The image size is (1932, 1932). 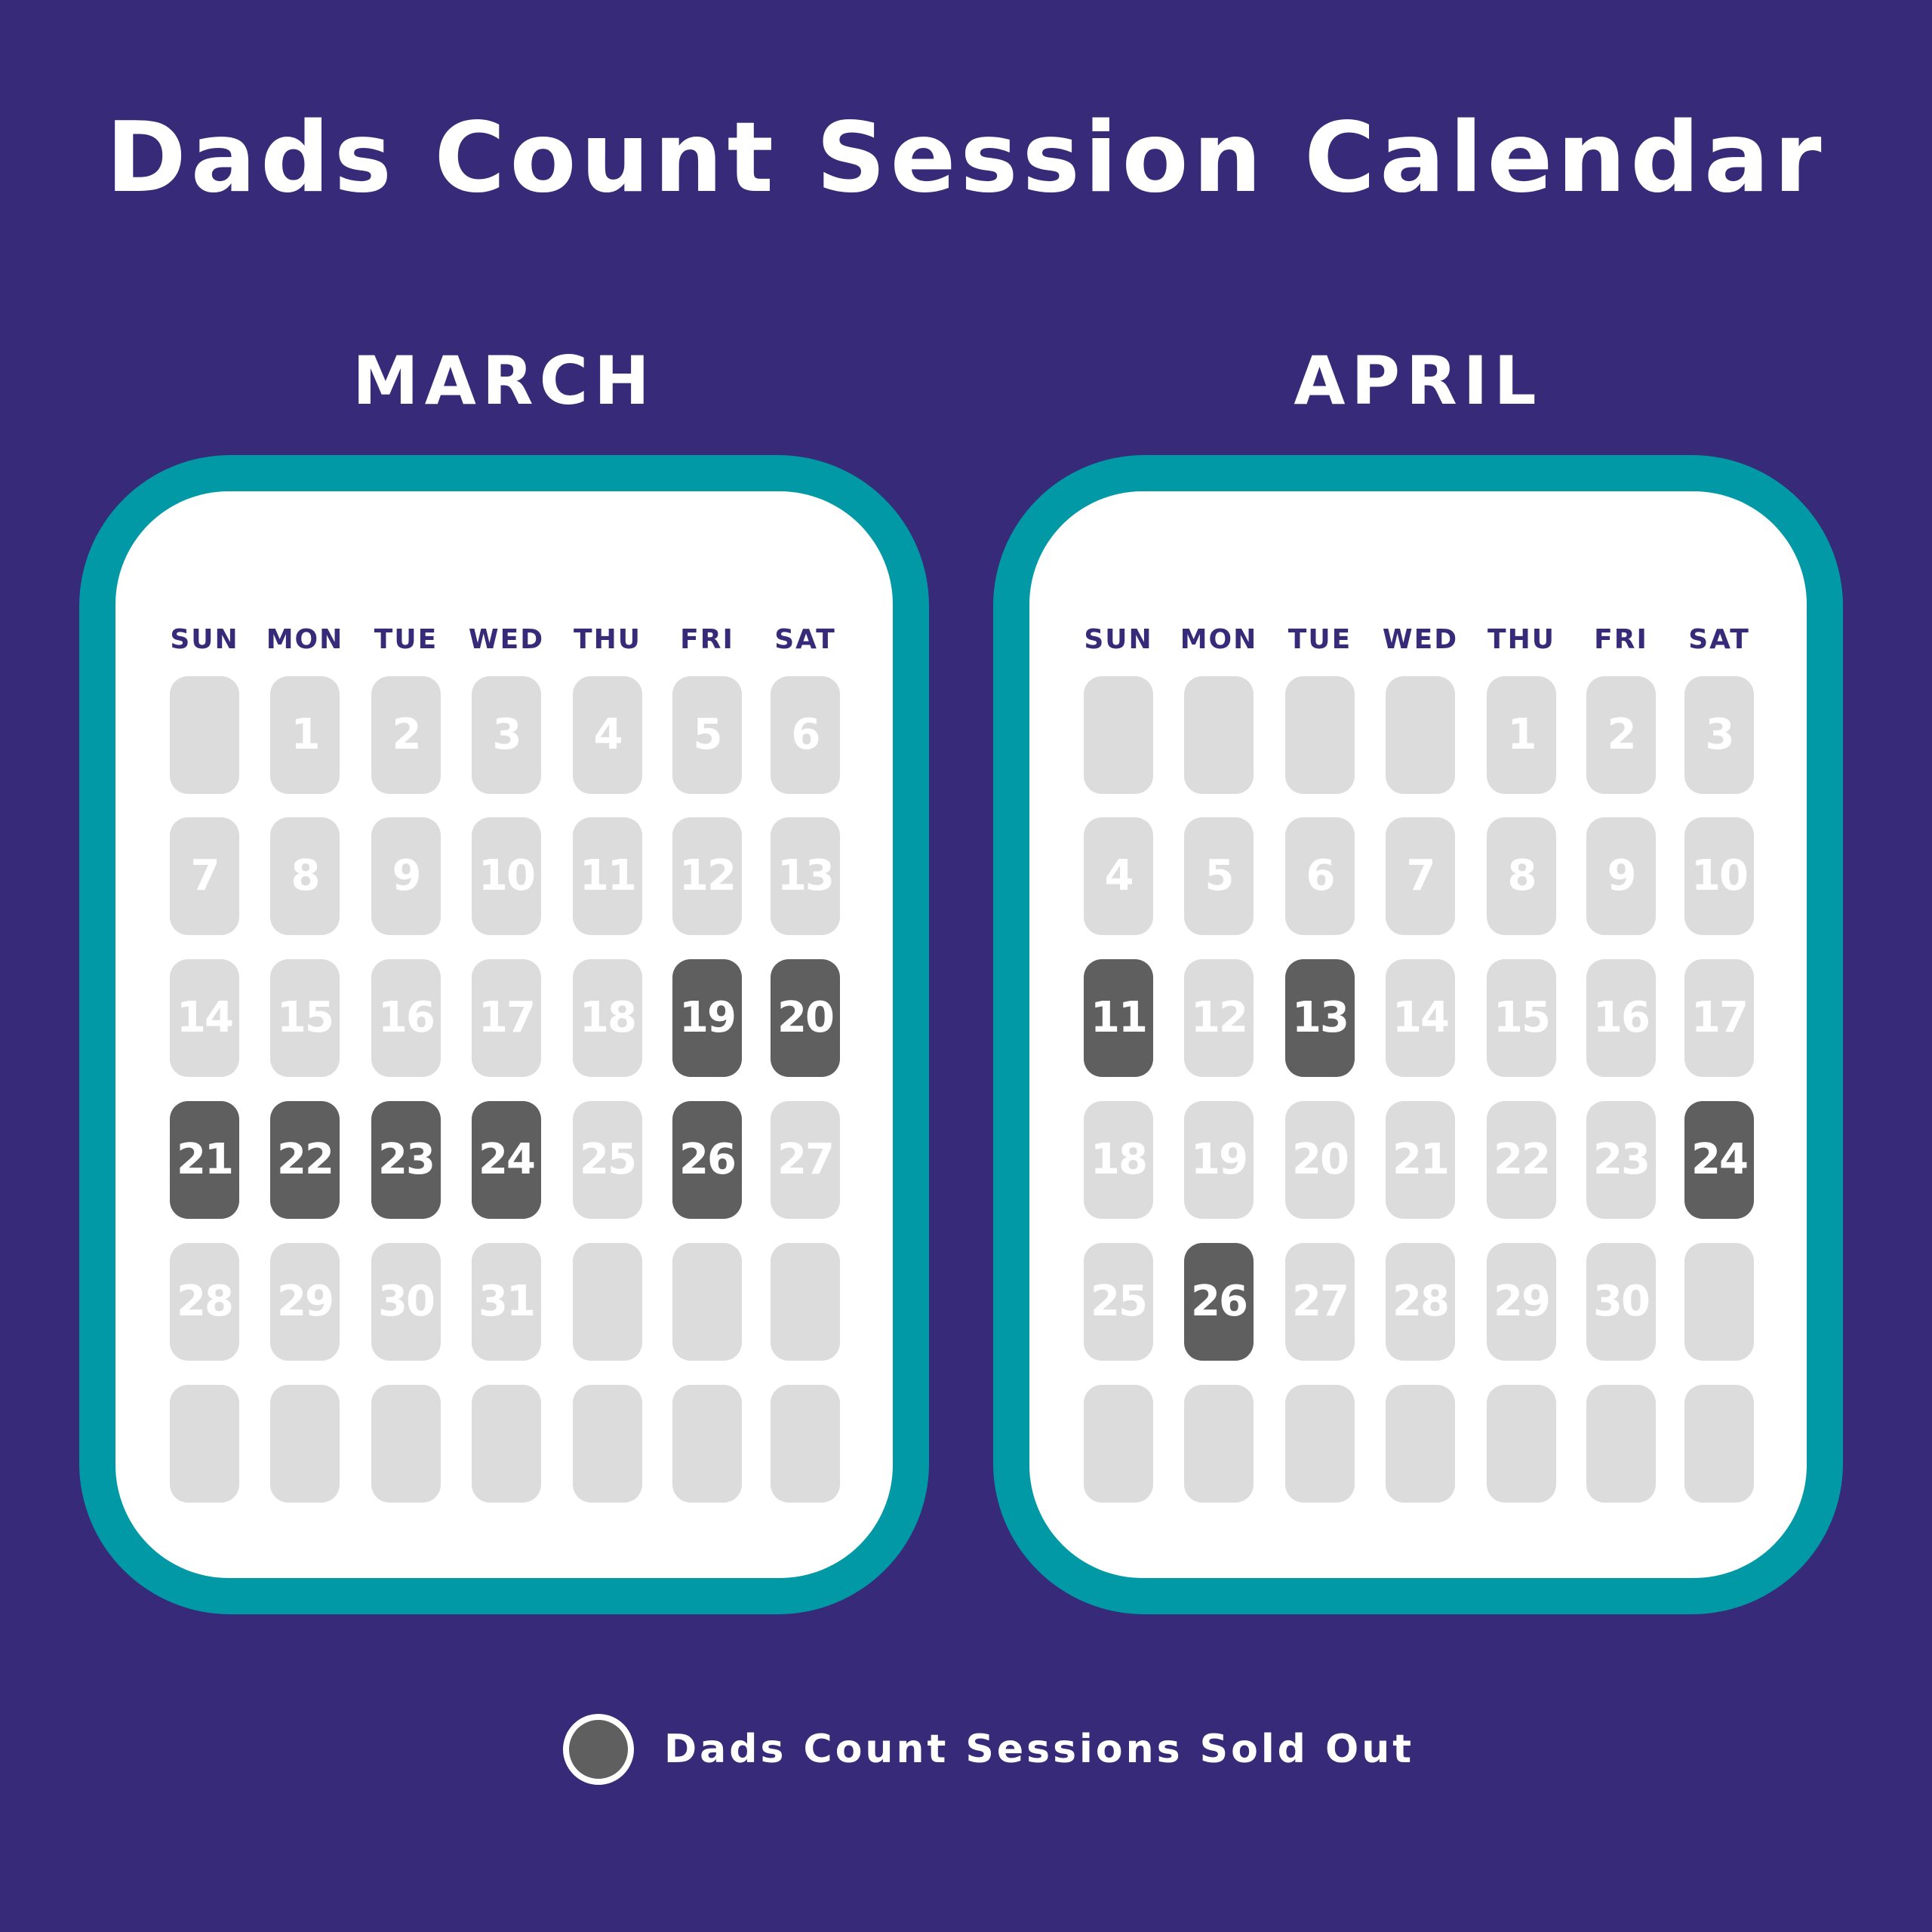 What do you see at coordinates (1118, 1302) in the screenshot?
I see `day-april-25: 25` at bounding box center [1118, 1302].